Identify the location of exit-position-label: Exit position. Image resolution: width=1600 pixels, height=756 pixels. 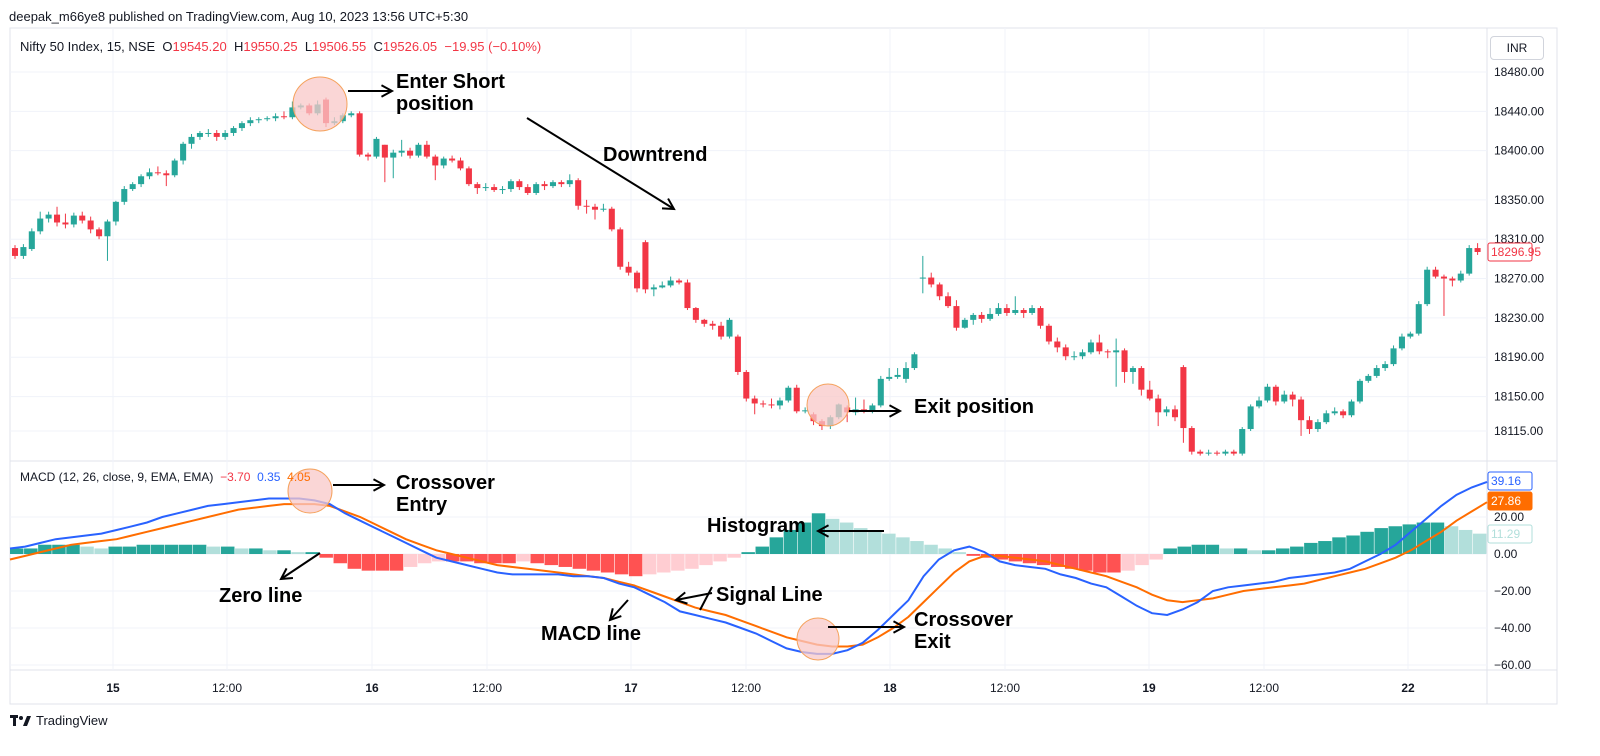
(974, 407).